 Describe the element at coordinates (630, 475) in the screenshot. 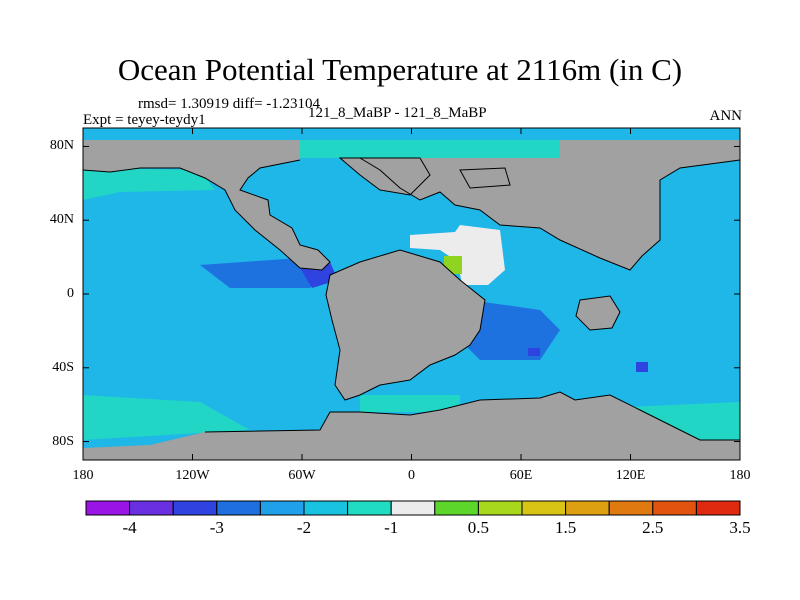

I see `lon-label: 120E` at that location.